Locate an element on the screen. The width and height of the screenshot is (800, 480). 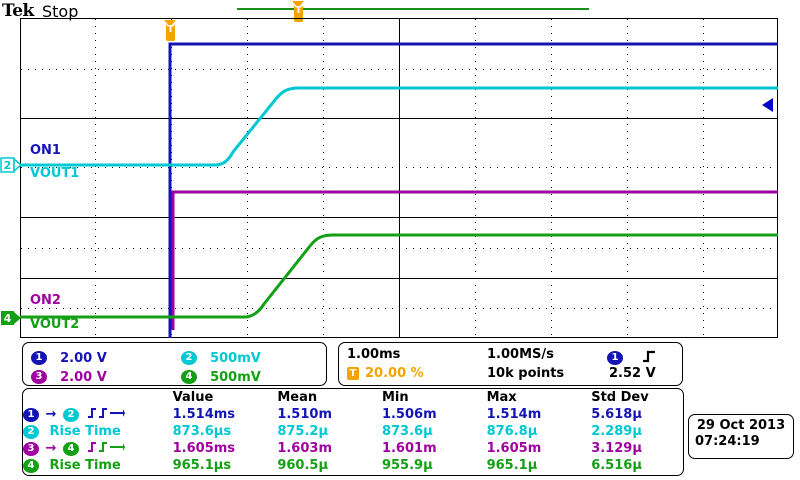
svg-text: 2 is located at coordinates (8, 165).